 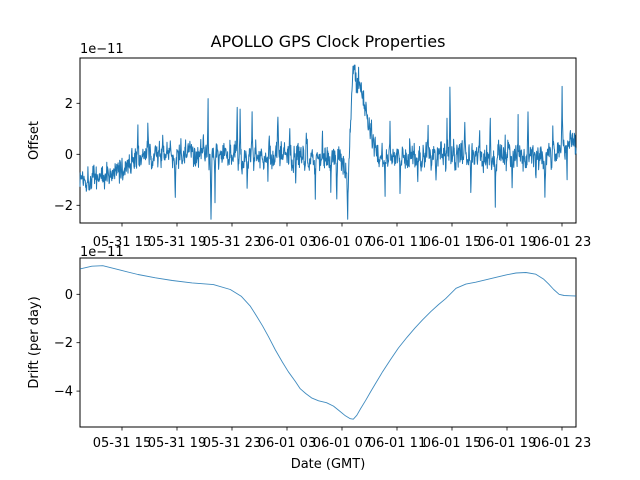 What do you see at coordinates (34, 342) in the screenshot?
I see `bottom-y-axis-label: Drift (per day)` at bounding box center [34, 342].